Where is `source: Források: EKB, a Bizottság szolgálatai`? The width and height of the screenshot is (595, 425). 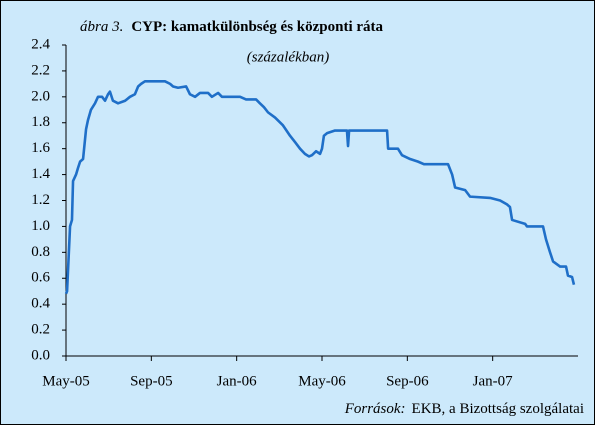 source: Források: EKB, a Bizottság szolgálatai is located at coordinates (464, 409).